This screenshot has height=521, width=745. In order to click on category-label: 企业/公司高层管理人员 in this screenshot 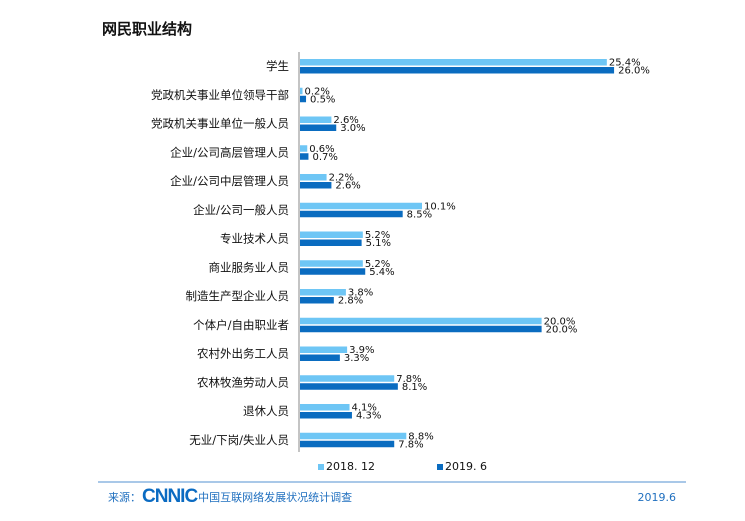, I will do `click(229, 152)`.